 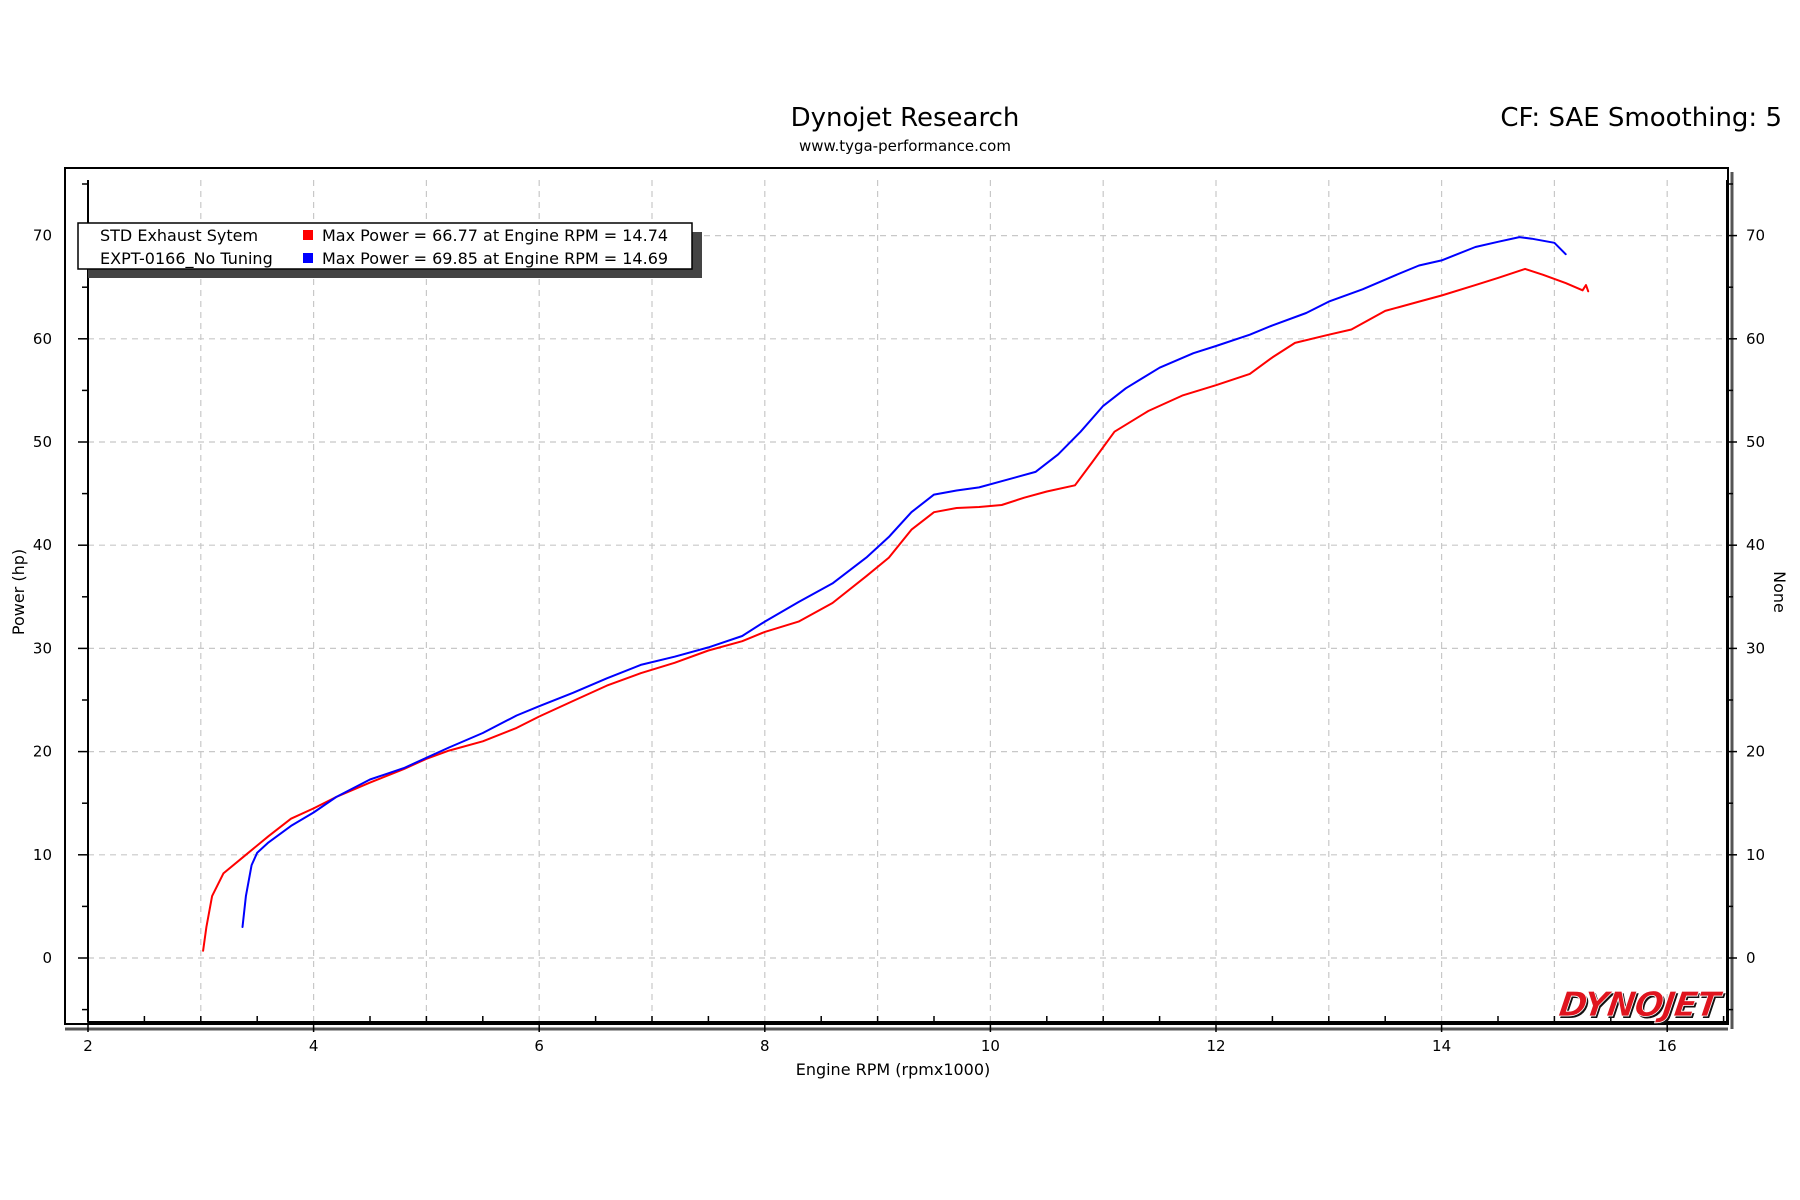 I want to click on corner-settings: CF: SAE Smoothing: 5, so click(x=1641, y=118).